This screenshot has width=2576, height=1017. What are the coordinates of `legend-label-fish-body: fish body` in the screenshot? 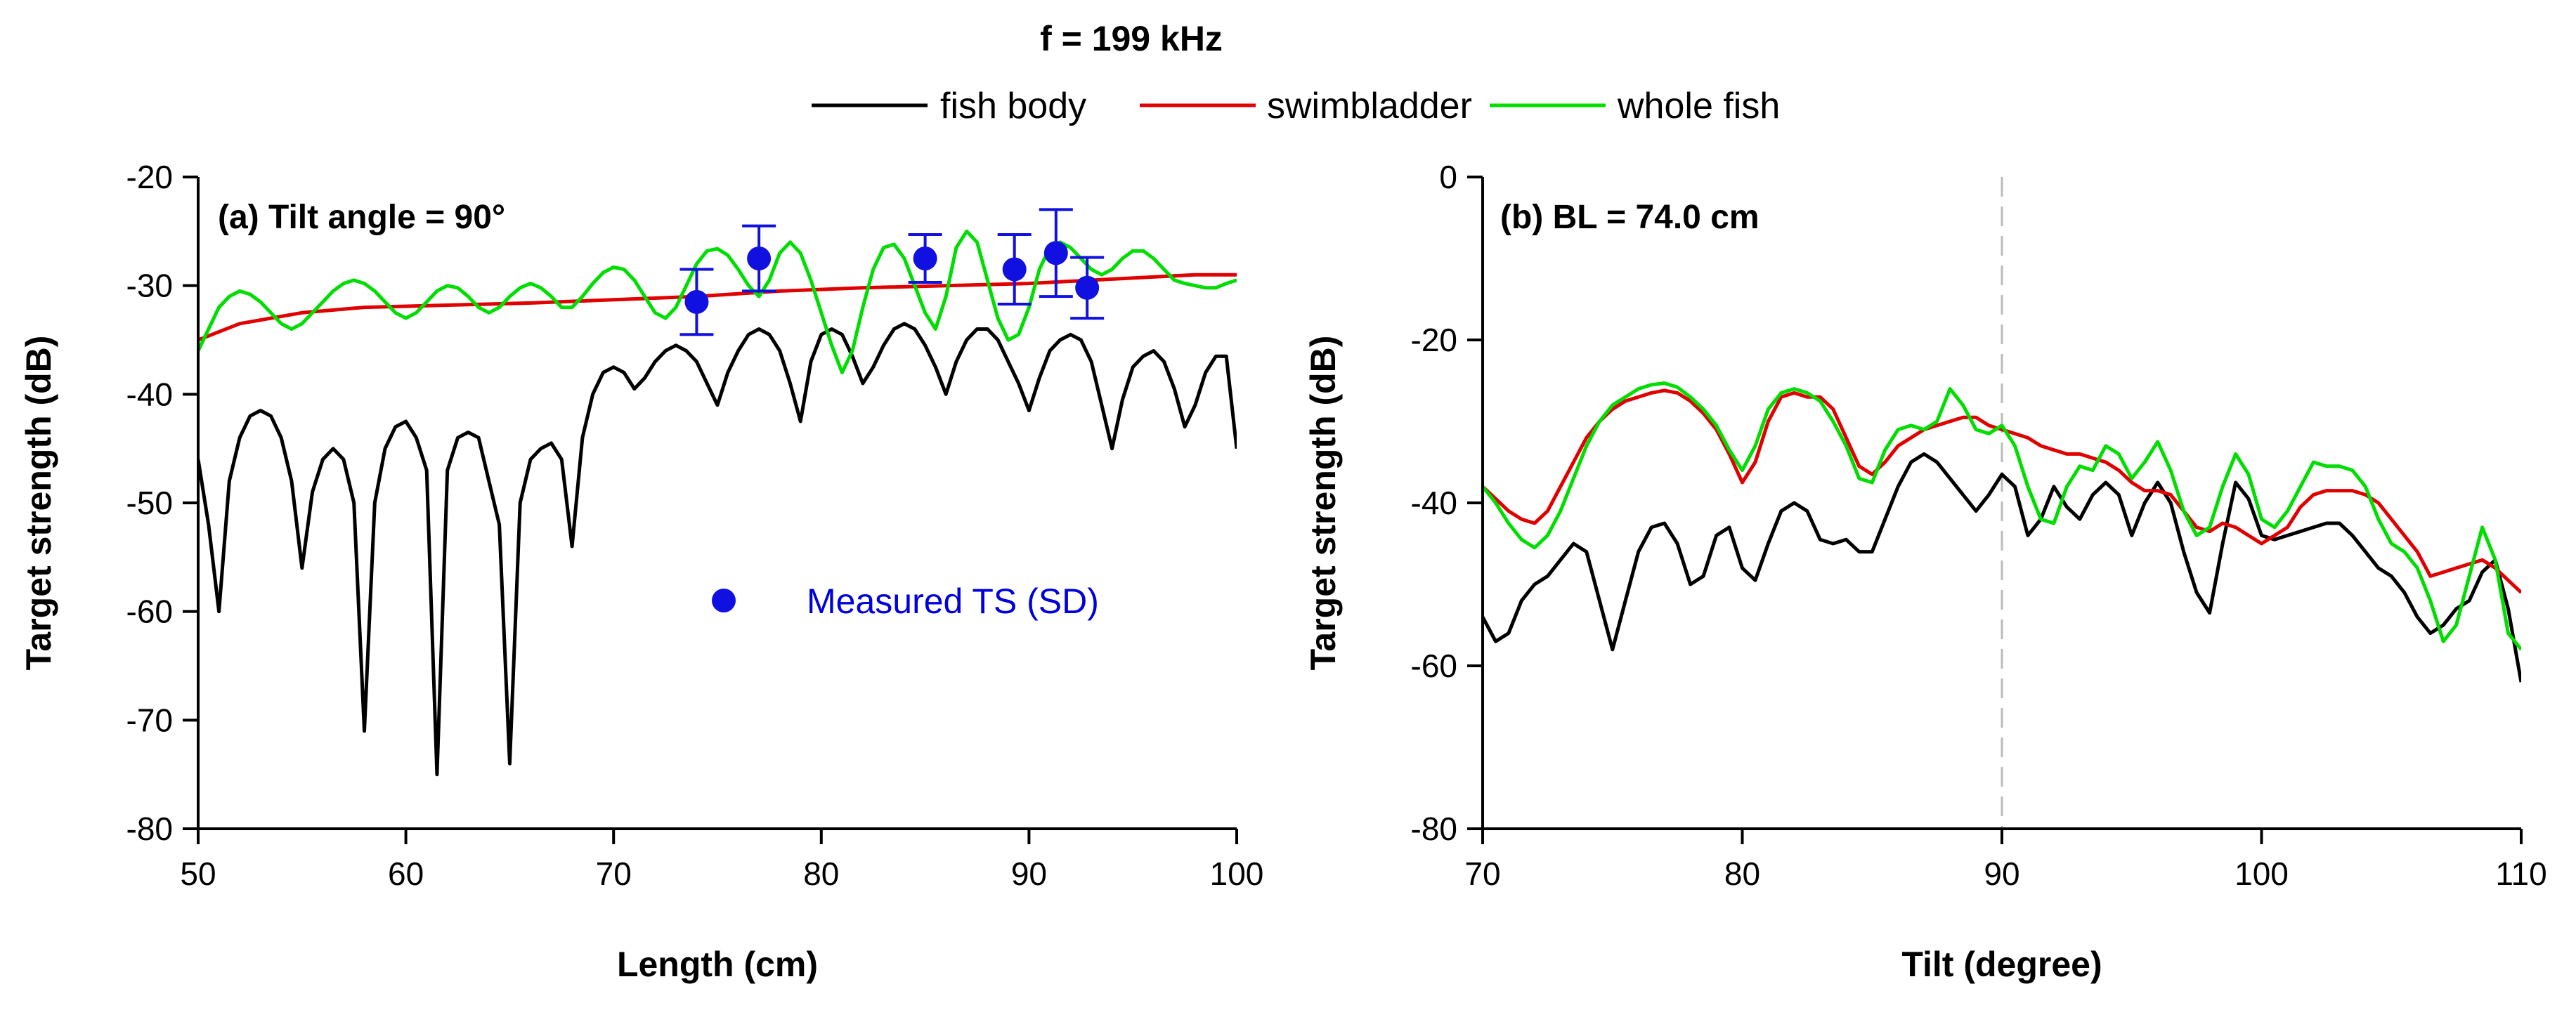 It's located at (1013, 106).